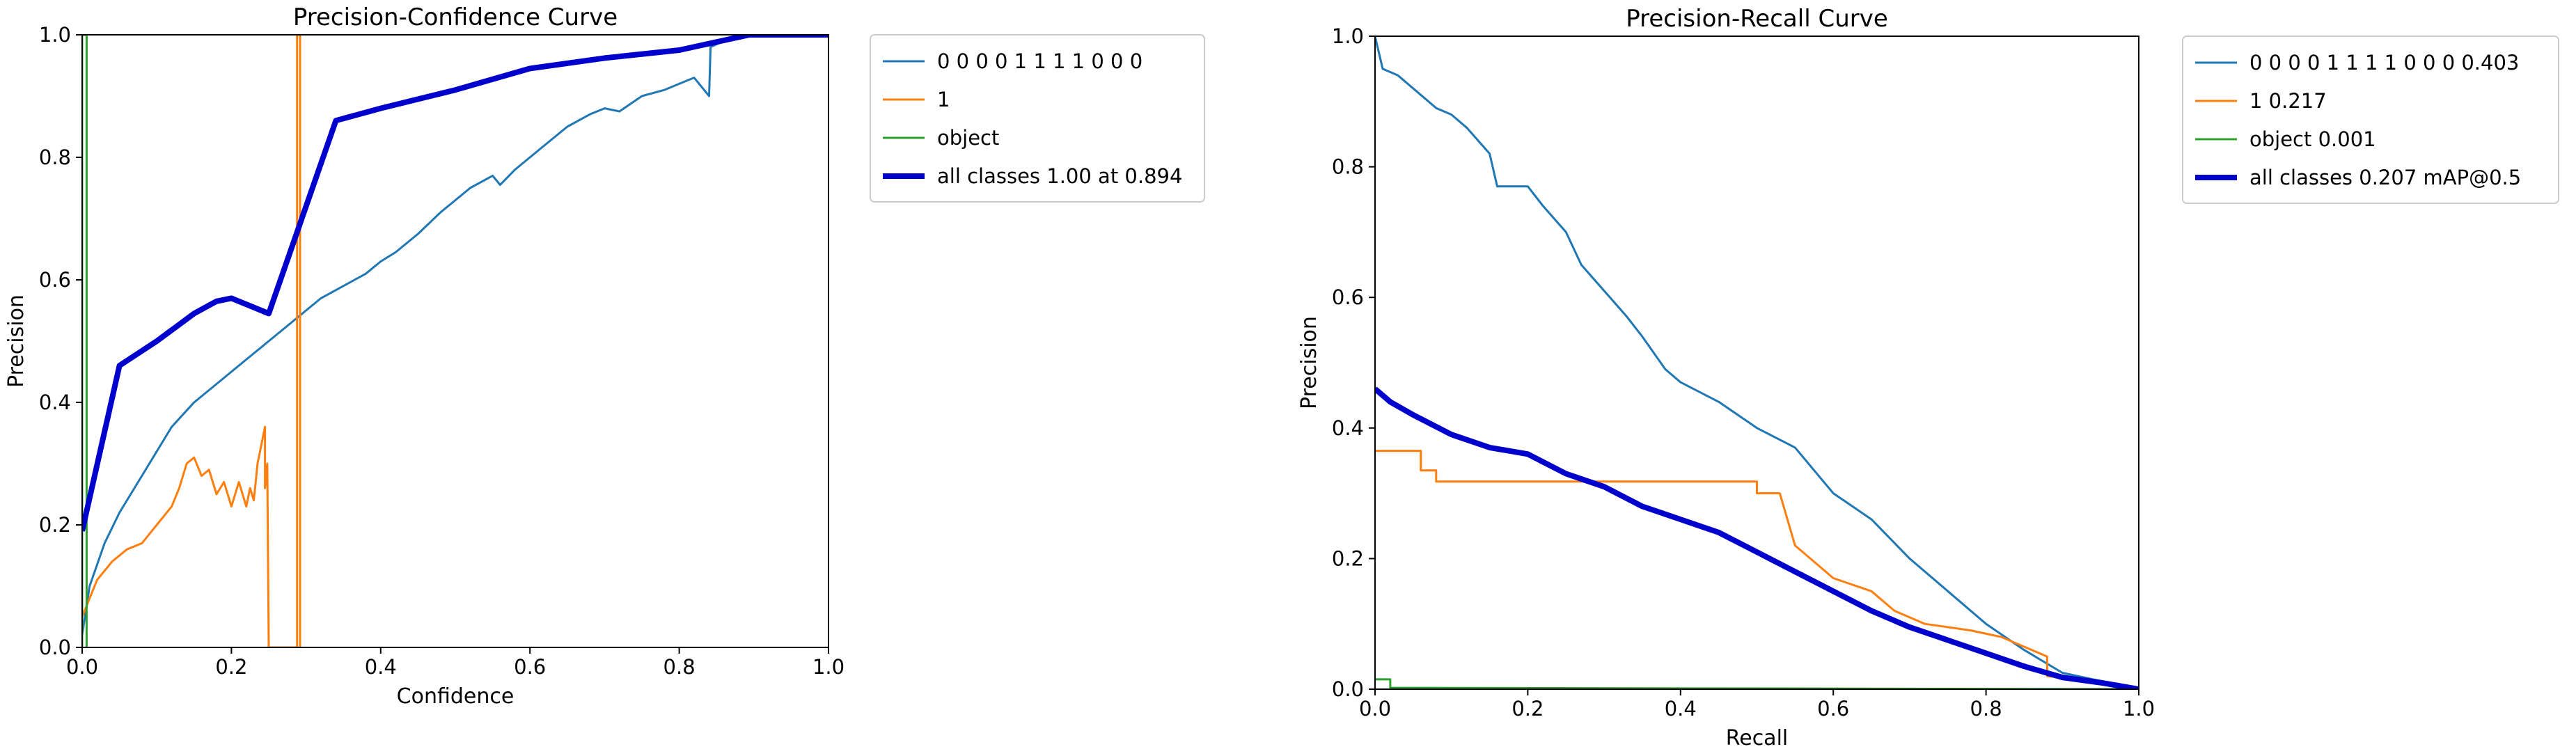 This screenshot has height=756, width=2576. I want to click on legend-label-3: all classes 1.00 at 0.894, so click(1059, 176).